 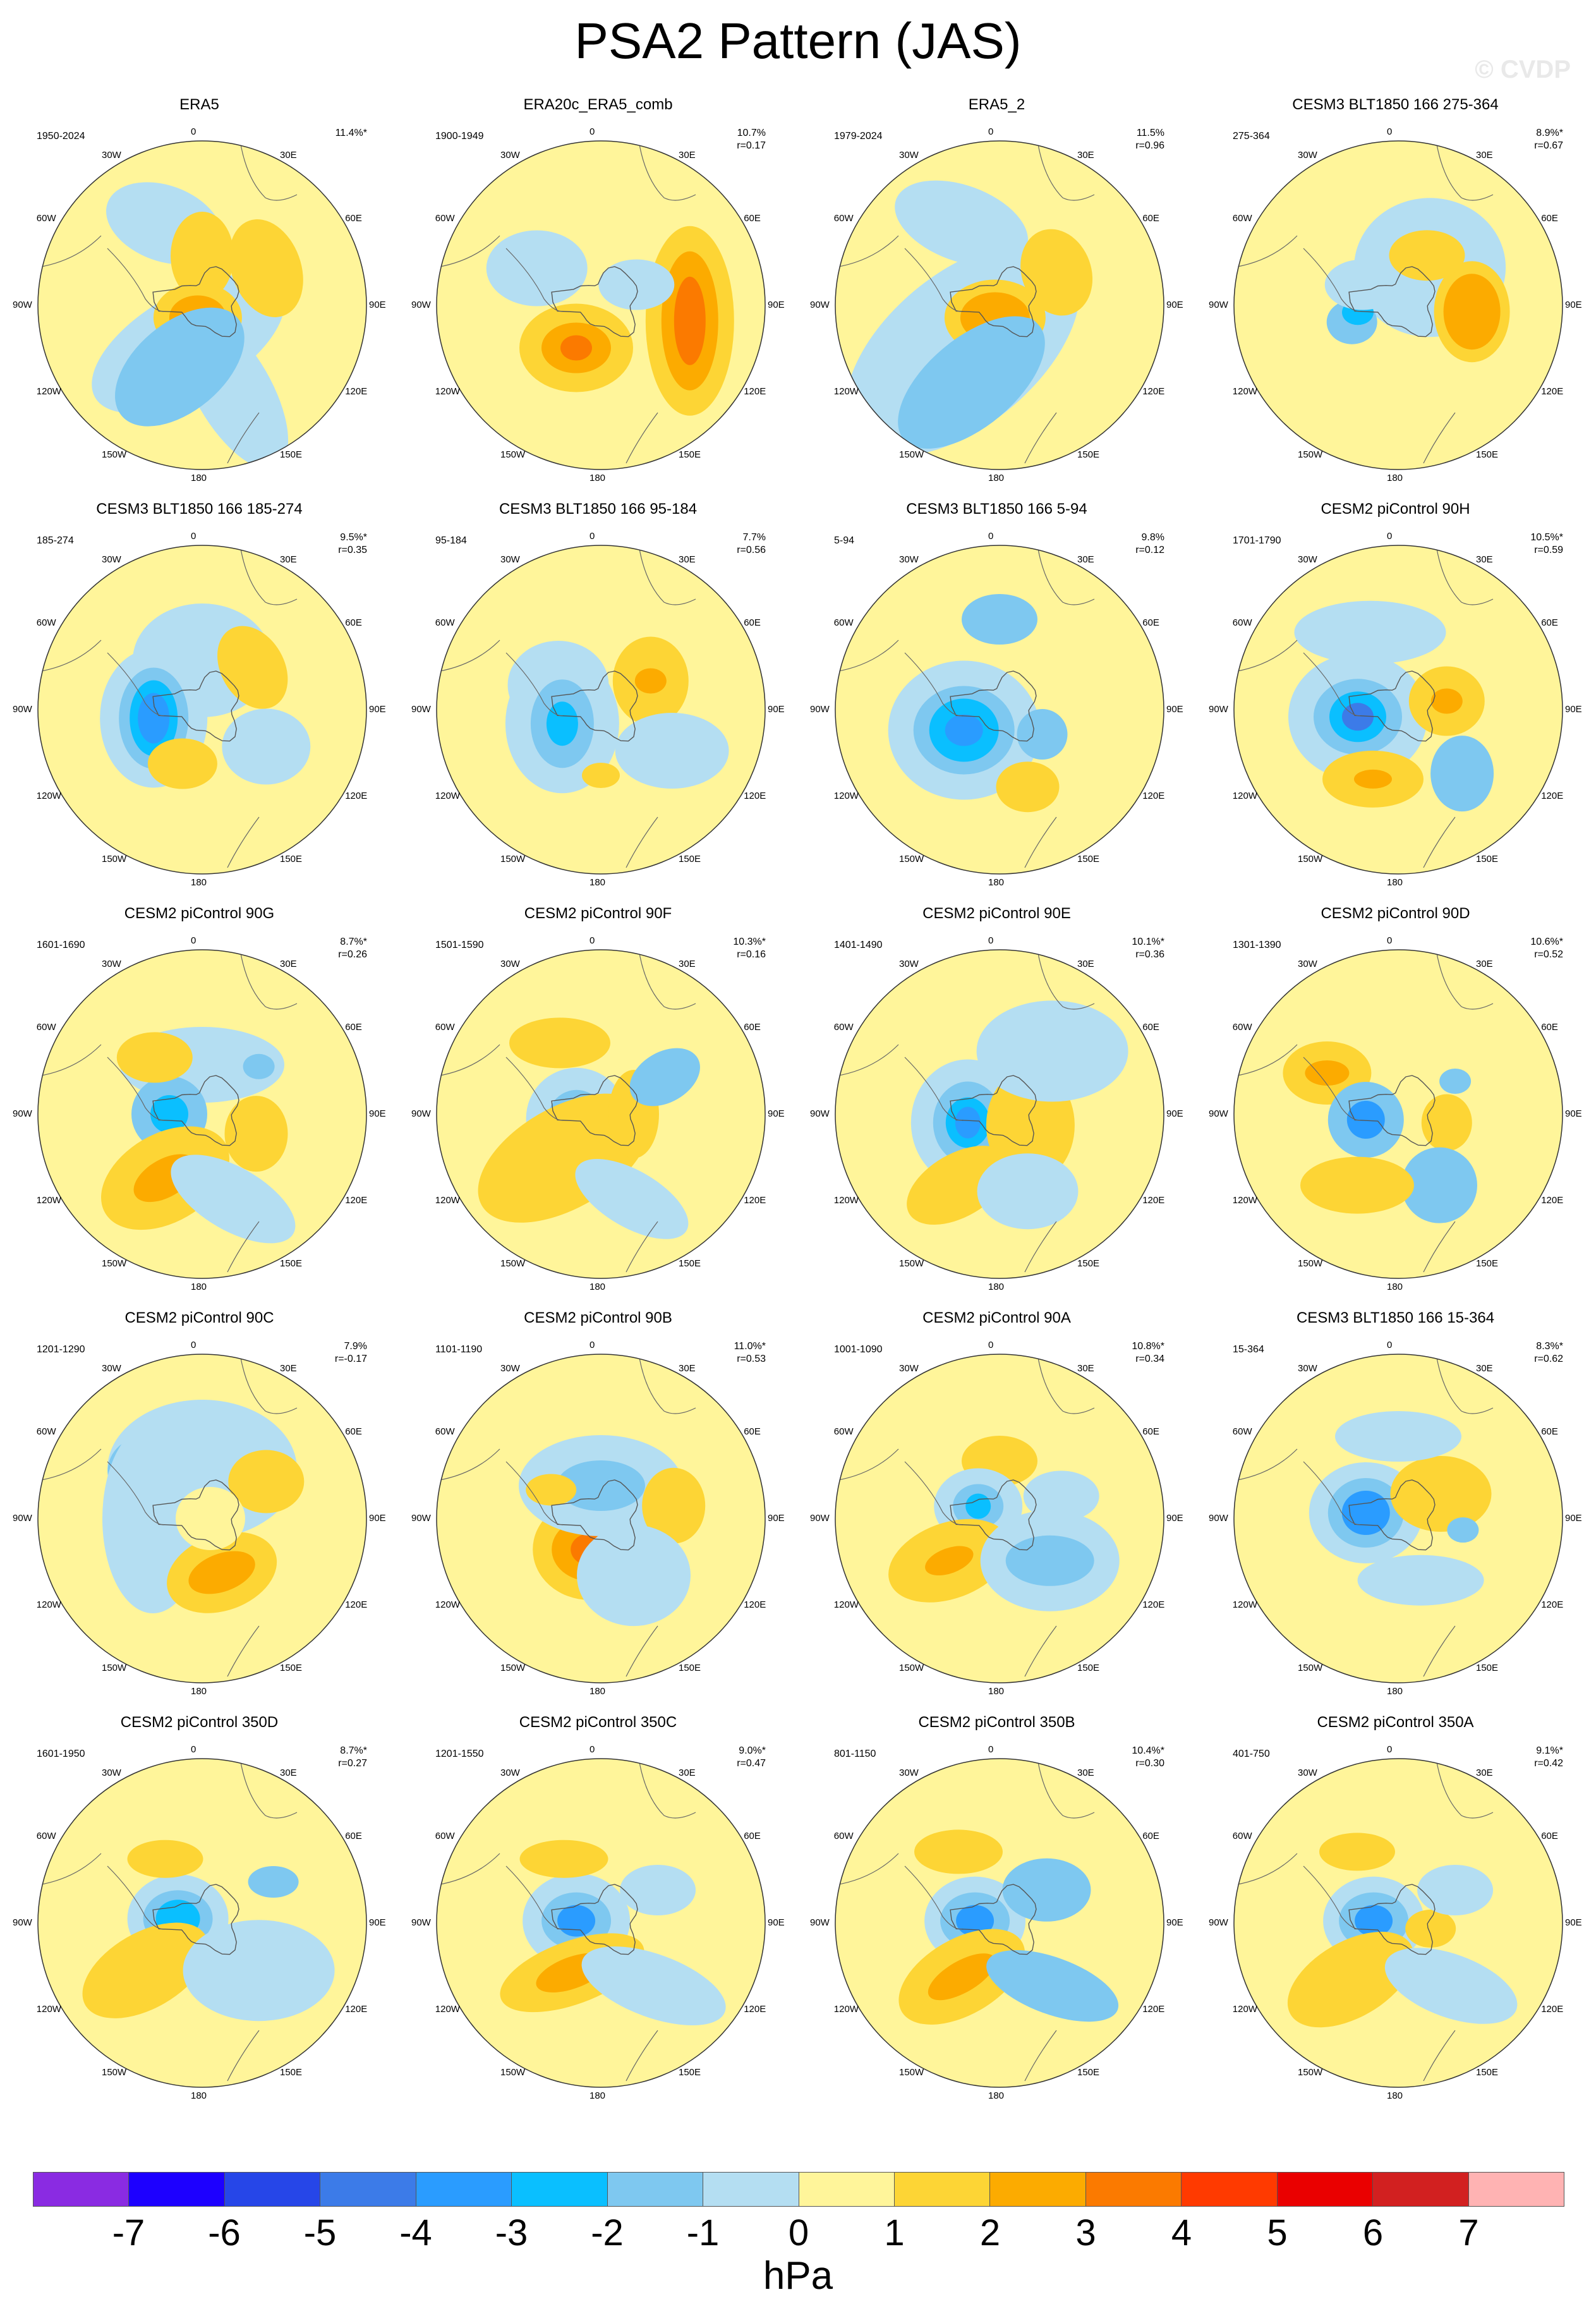 What do you see at coordinates (1468, 2232) in the screenshot?
I see `colorbar-tick-label: 7` at bounding box center [1468, 2232].